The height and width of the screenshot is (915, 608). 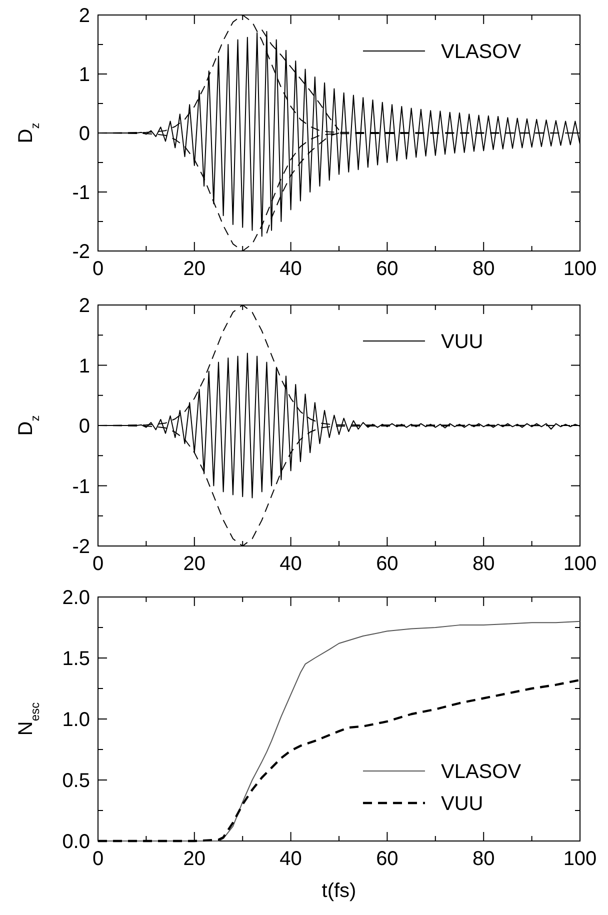 What do you see at coordinates (76, 781) in the screenshot?
I see `y-tick-label: 0.5` at bounding box center [76, 781].